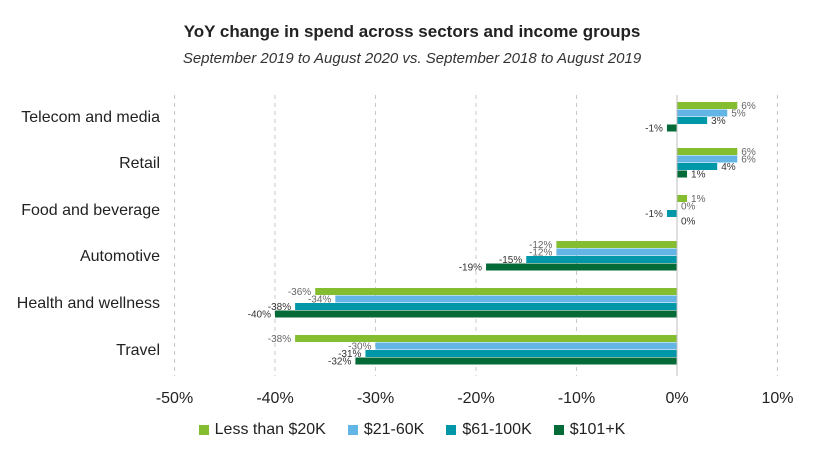 The width and height of the screenshot is (824, 457). Describe the element at coordinates (174, 398) in the screenshot. I see `x-tick-label: -50%` at that location.